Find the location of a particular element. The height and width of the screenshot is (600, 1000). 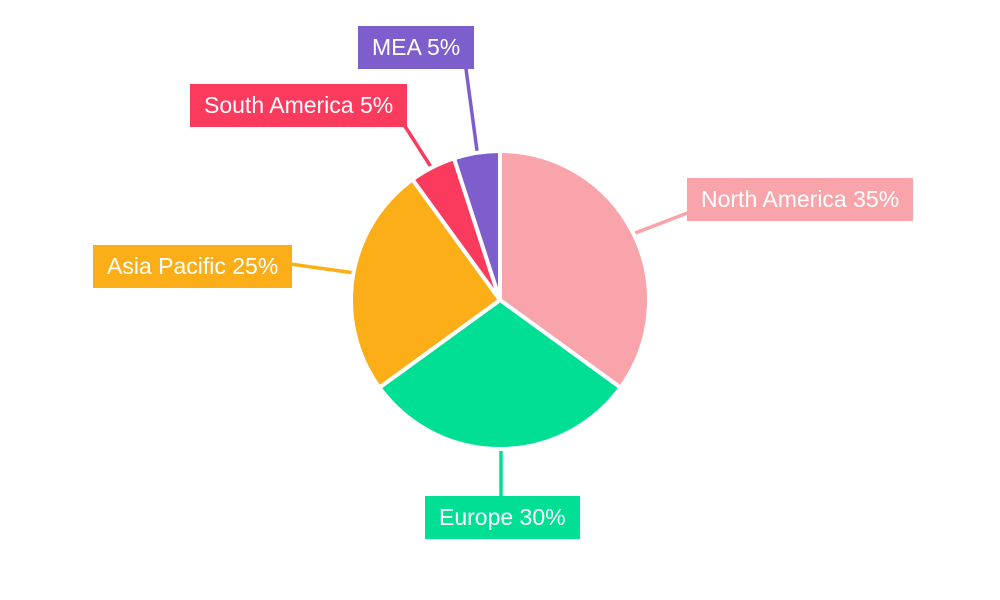

chart-label-north-america: North America 35% is located at coordinates (800, 199).